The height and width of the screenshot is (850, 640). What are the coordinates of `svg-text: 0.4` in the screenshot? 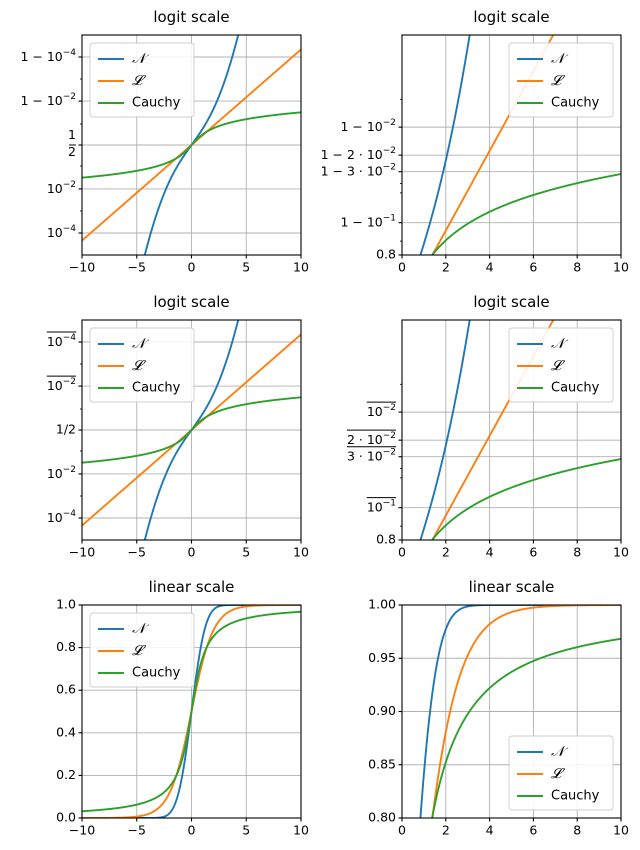 It's located at (66, 731).